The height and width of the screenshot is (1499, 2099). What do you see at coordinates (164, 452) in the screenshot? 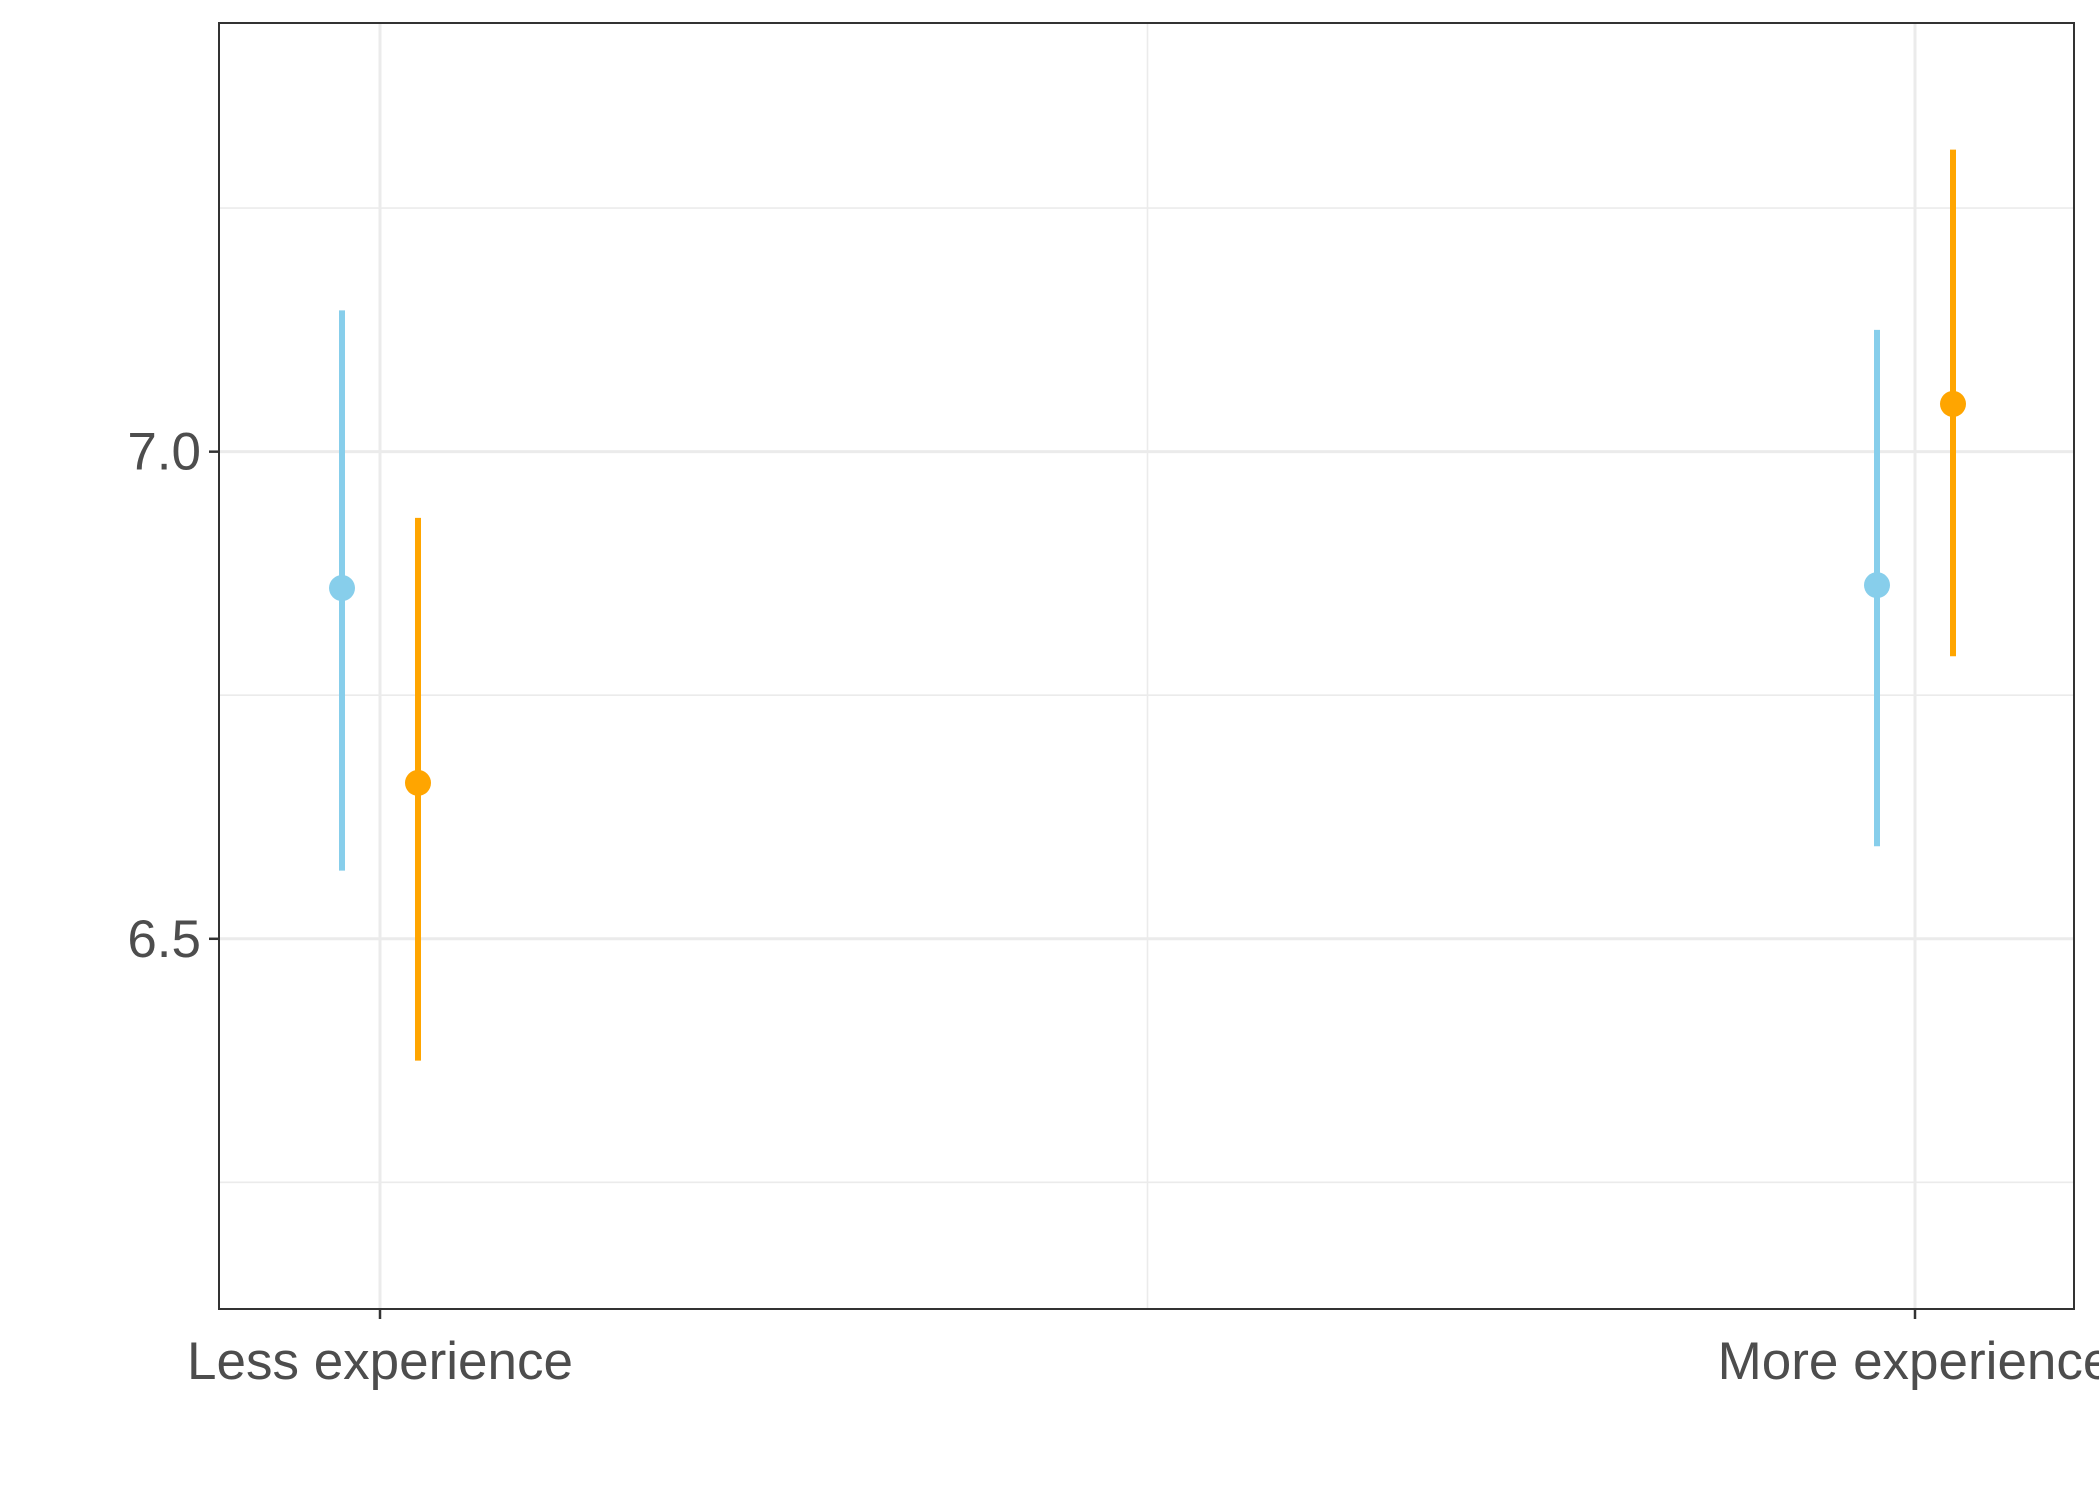
I see `y-tick-label: 7.0` at bounding box center [164, 452].